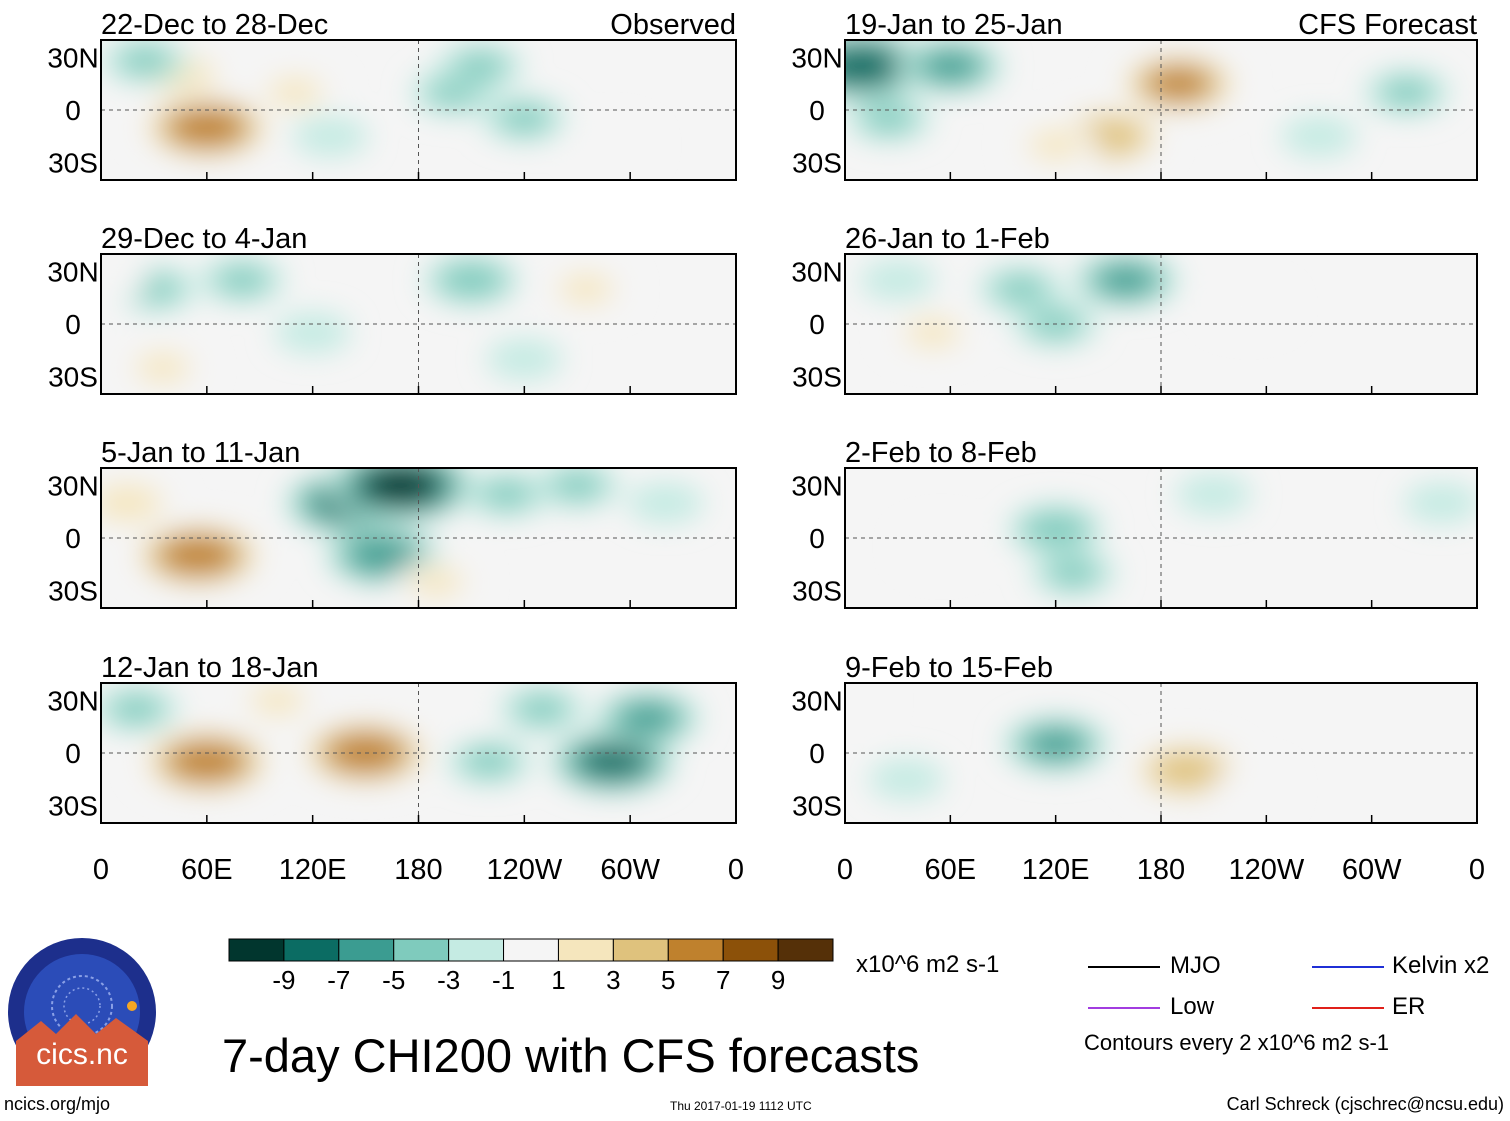 The height and width of the screenshot is (1121, 1510). What do you see at coordinates (1192, 1006) in the screenshot?
I see `legend-label-low: Low` at bounding box center [1192, 1006].